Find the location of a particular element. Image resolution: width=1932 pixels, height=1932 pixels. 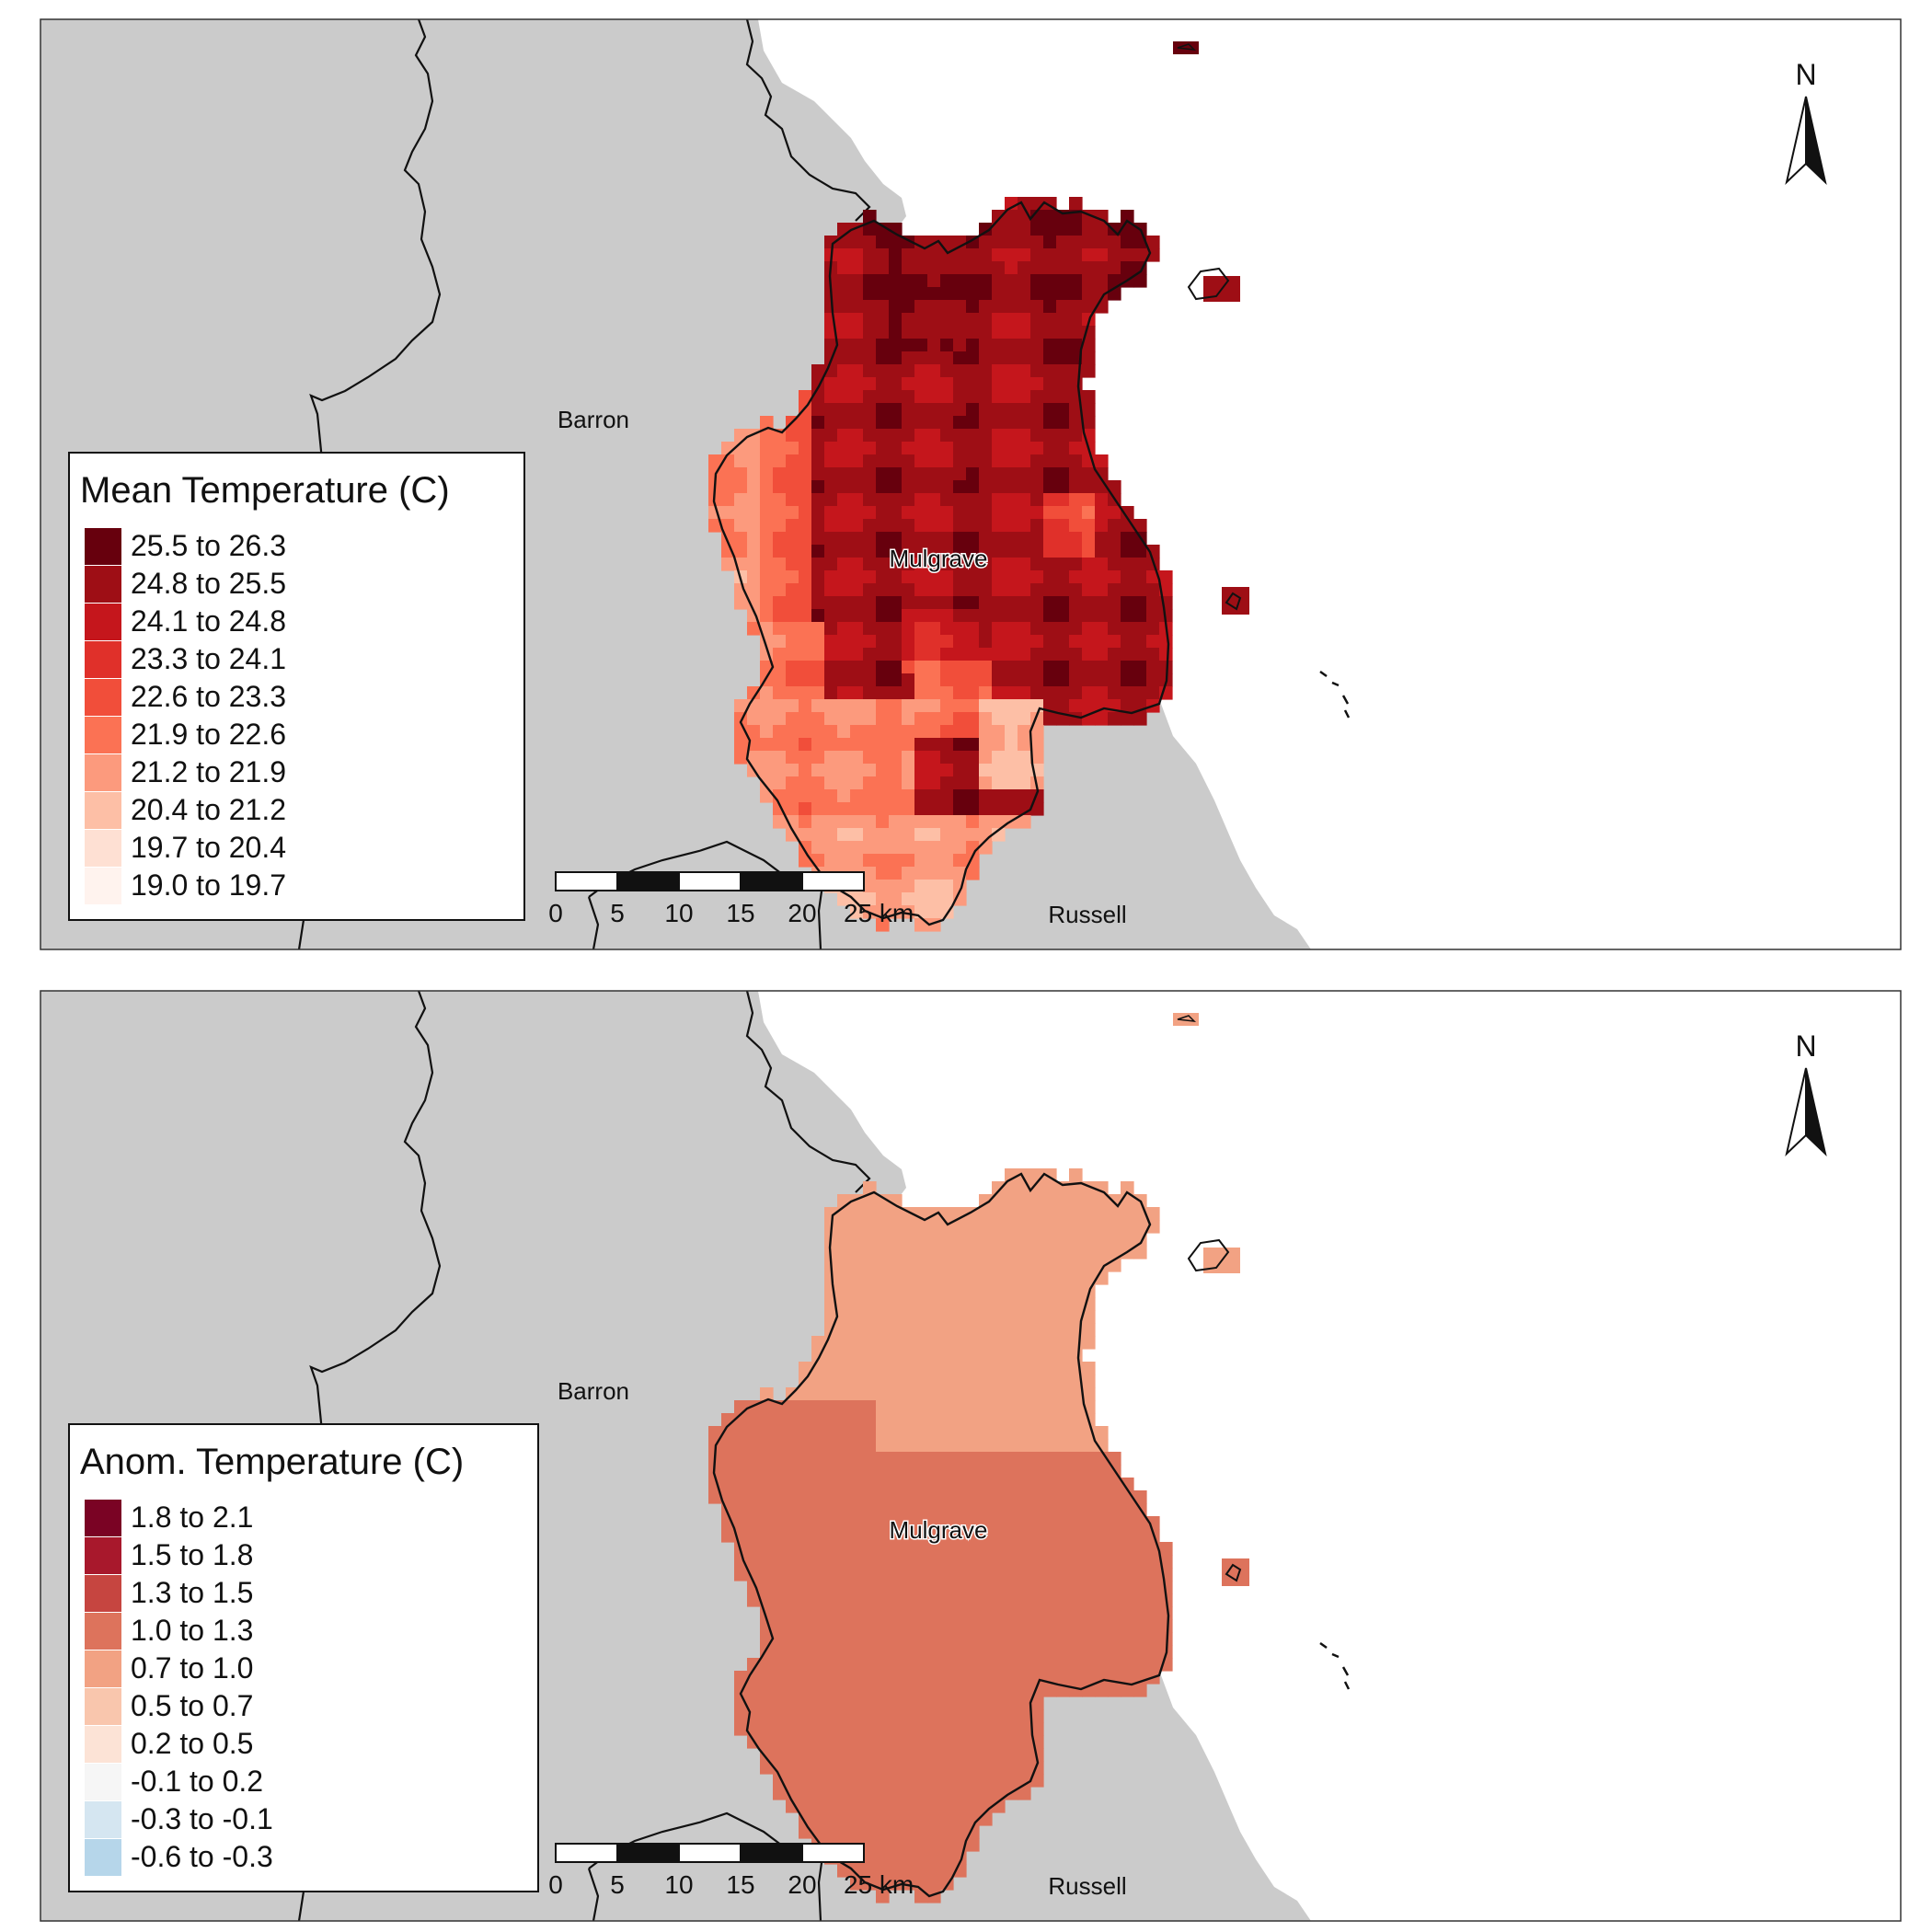

mulgrave-russell-outline is located at coordinates (941, 563).